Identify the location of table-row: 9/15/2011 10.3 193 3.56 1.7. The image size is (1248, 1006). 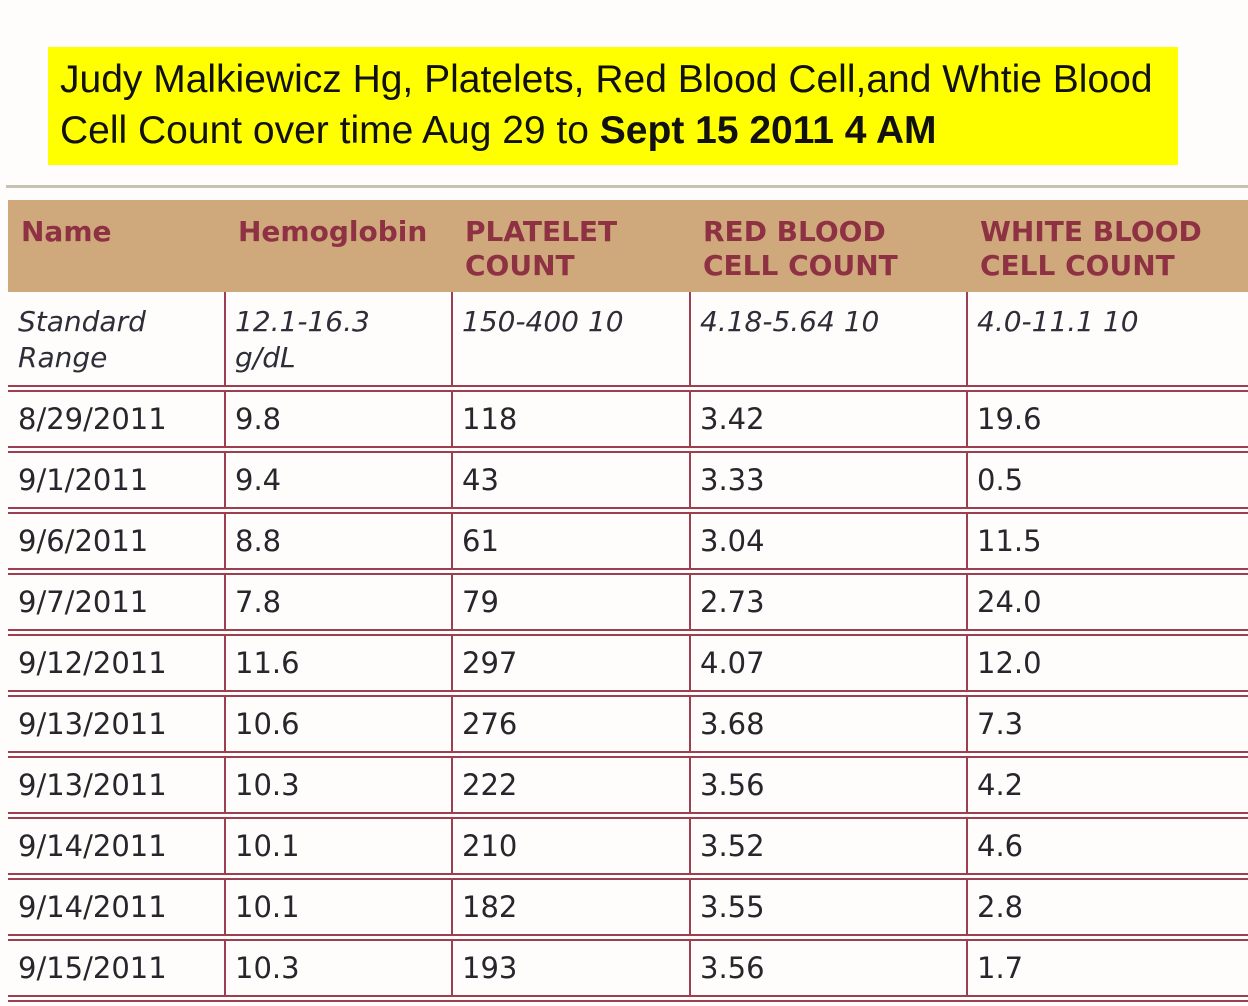
(628, 969).